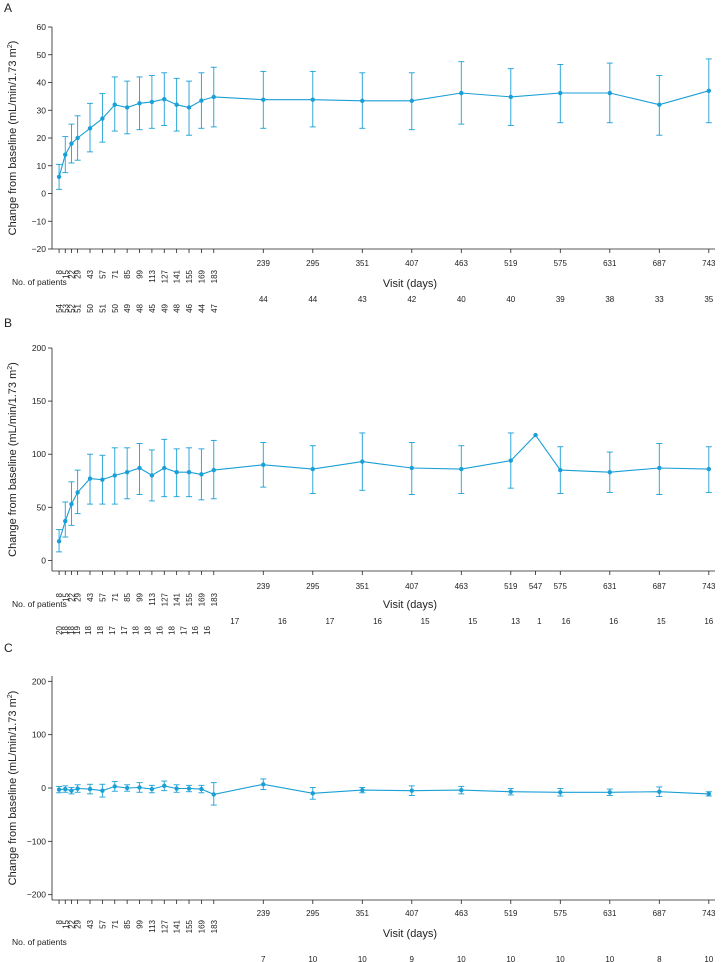 The width and height of the screenshot is (721, 962). I want to click on x-tick-label: 29, so click(78, 273).